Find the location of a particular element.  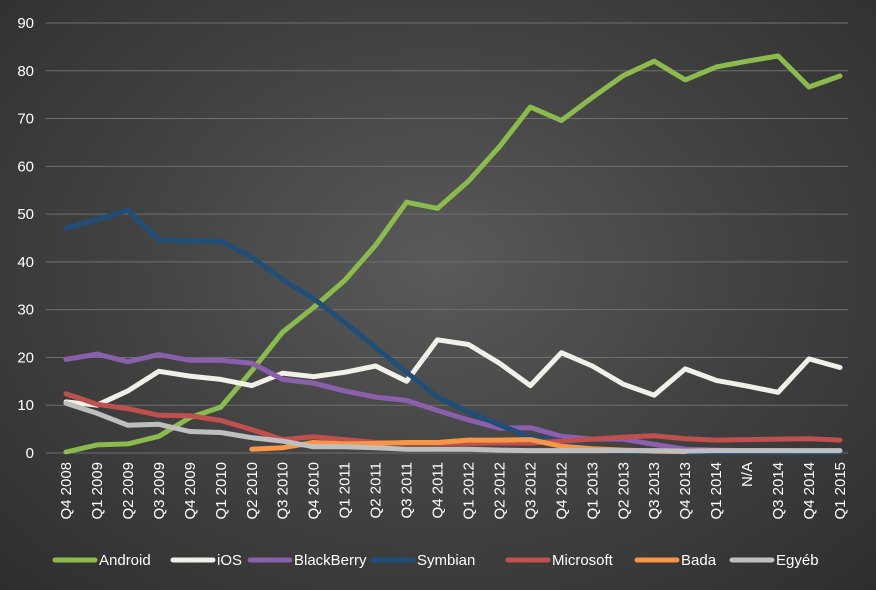

legend-item: Android is located at coordinates (101, 560).